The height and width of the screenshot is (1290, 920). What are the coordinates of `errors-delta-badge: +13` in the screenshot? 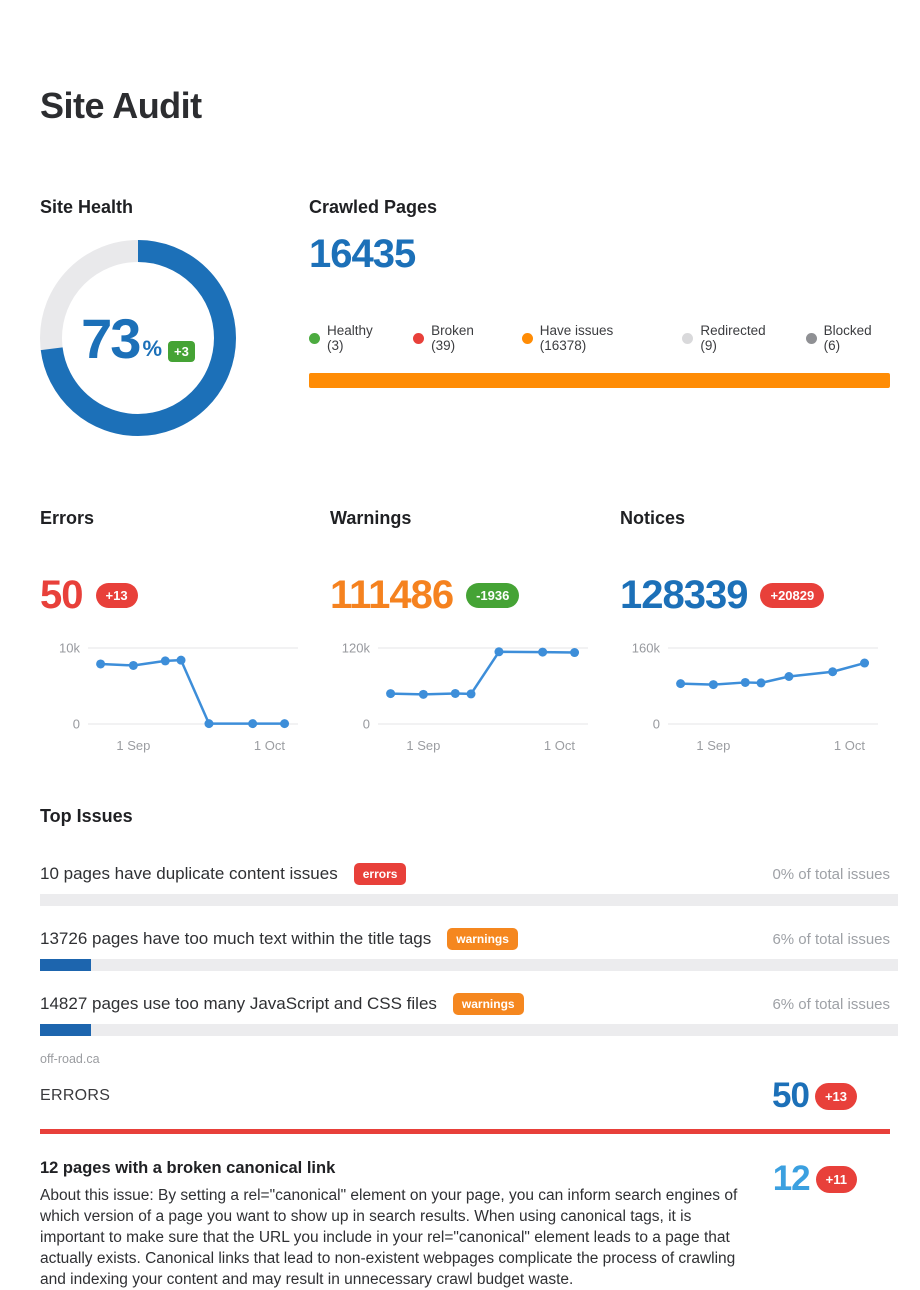 It's located at (835, 1096).